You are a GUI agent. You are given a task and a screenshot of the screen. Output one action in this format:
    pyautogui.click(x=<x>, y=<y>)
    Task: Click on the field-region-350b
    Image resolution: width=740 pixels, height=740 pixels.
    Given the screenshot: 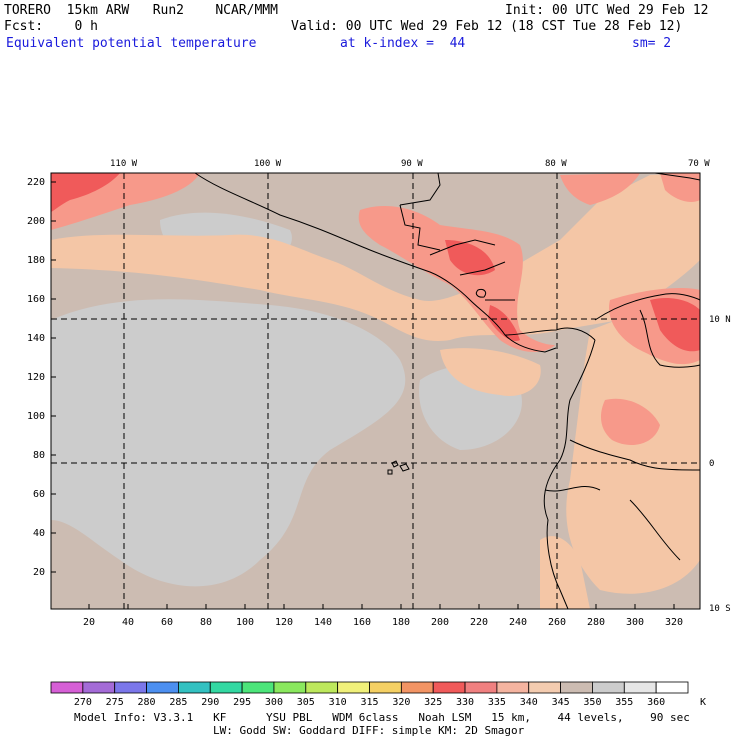 What is the action you would take?
    pyautogui.click(x=100, y=393)
    